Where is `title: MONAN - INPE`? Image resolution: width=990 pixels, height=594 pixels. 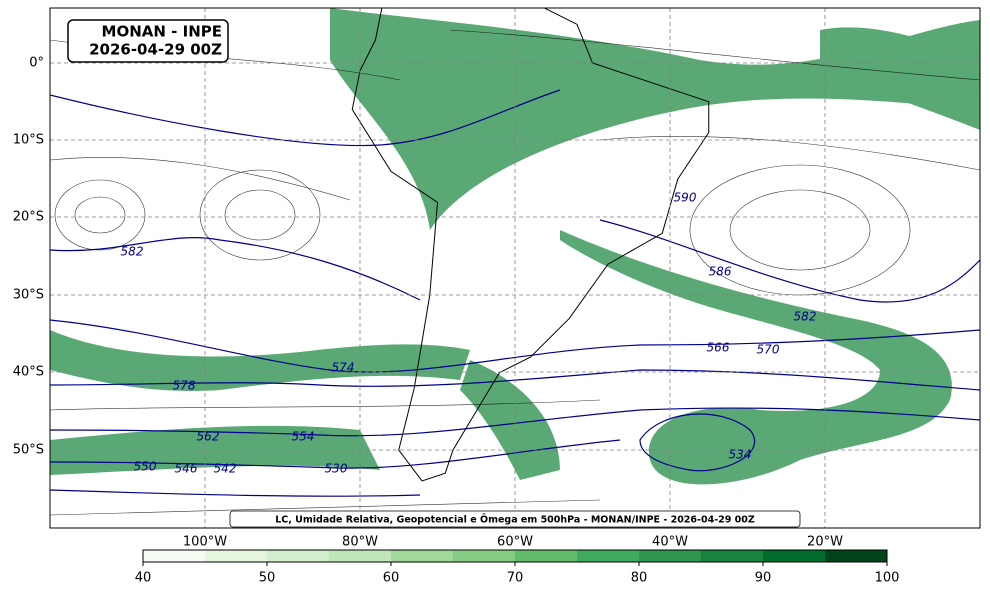 title: MONAN - INPE is located at coordinates (162, 32).